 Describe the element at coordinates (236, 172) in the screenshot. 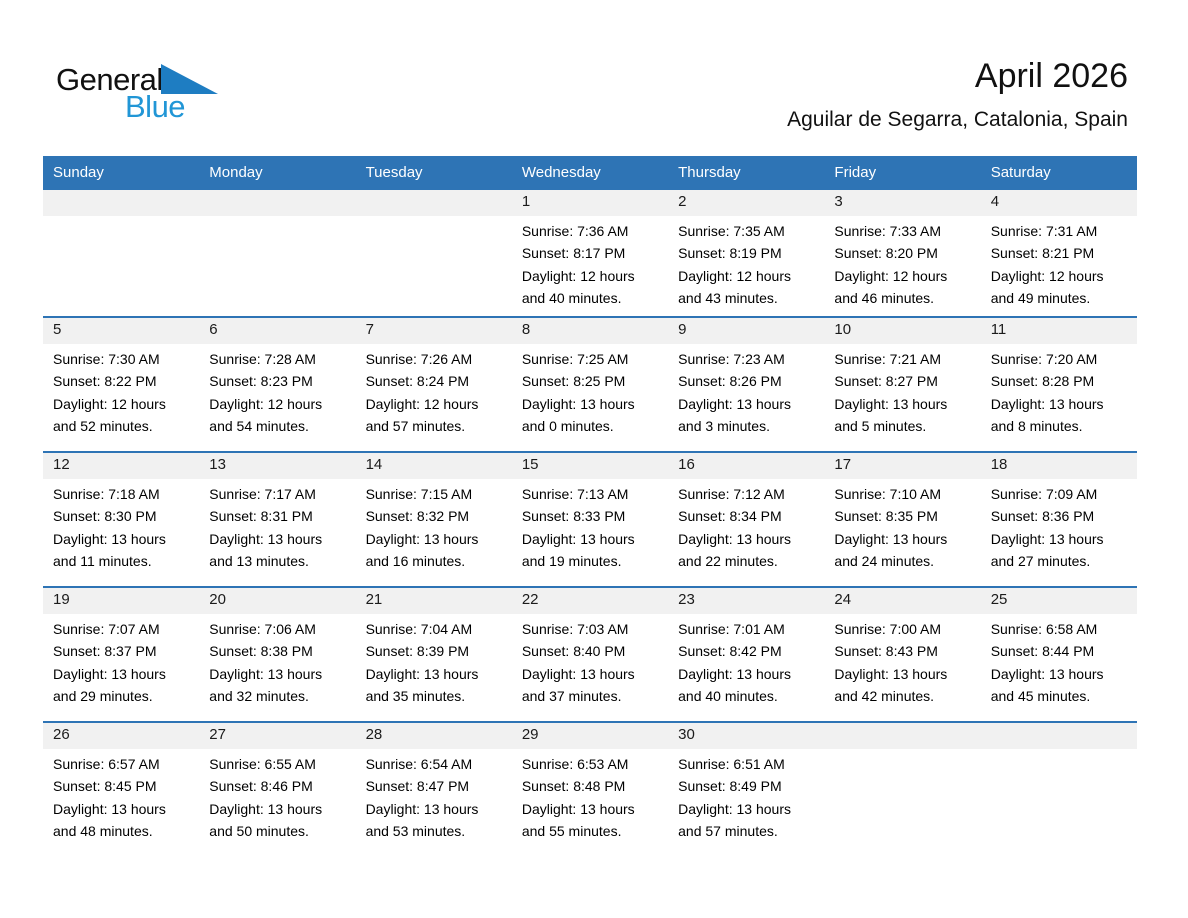

I see `weekday-header-monday: Monday` at that location.